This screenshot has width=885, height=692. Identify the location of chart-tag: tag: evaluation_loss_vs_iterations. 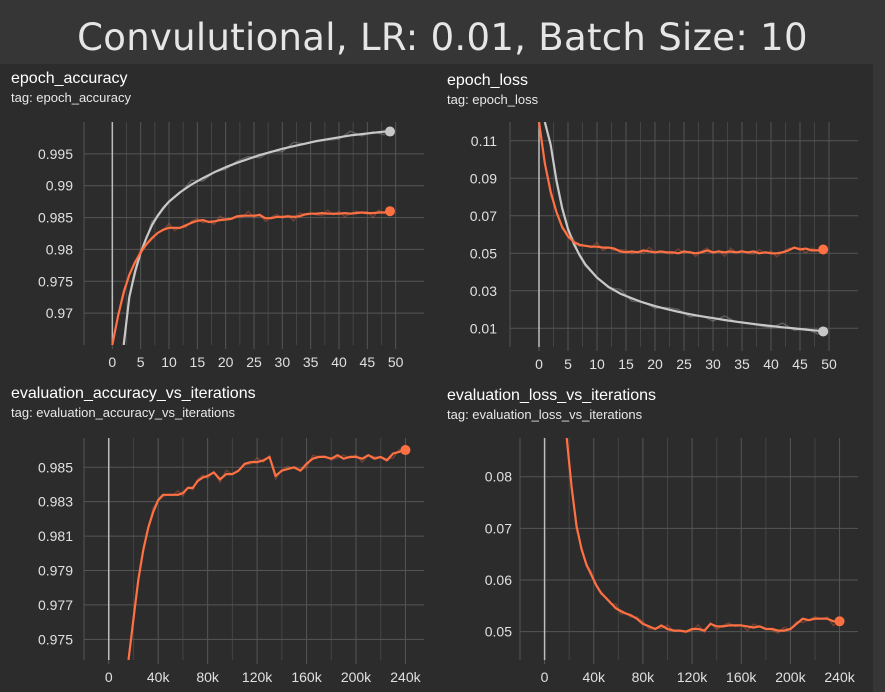
(545, 414).